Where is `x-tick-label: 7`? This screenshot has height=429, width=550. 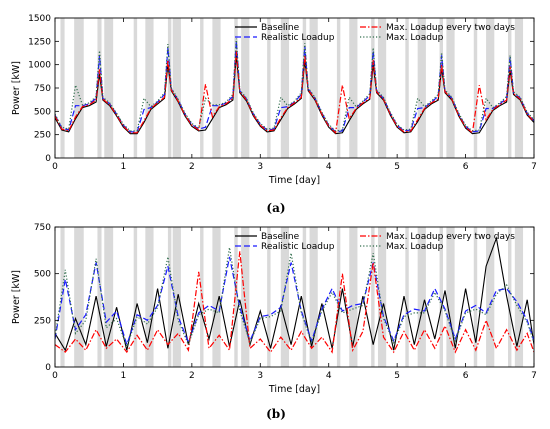
x-tick-label: 7 is located at coordinates (534, 167).